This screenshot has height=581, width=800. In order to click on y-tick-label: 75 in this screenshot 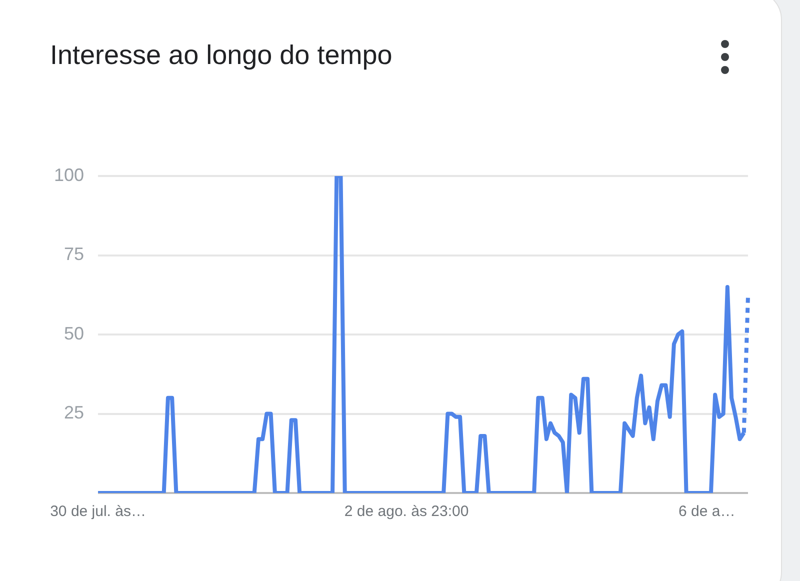, I will do `click(74, 254)`.